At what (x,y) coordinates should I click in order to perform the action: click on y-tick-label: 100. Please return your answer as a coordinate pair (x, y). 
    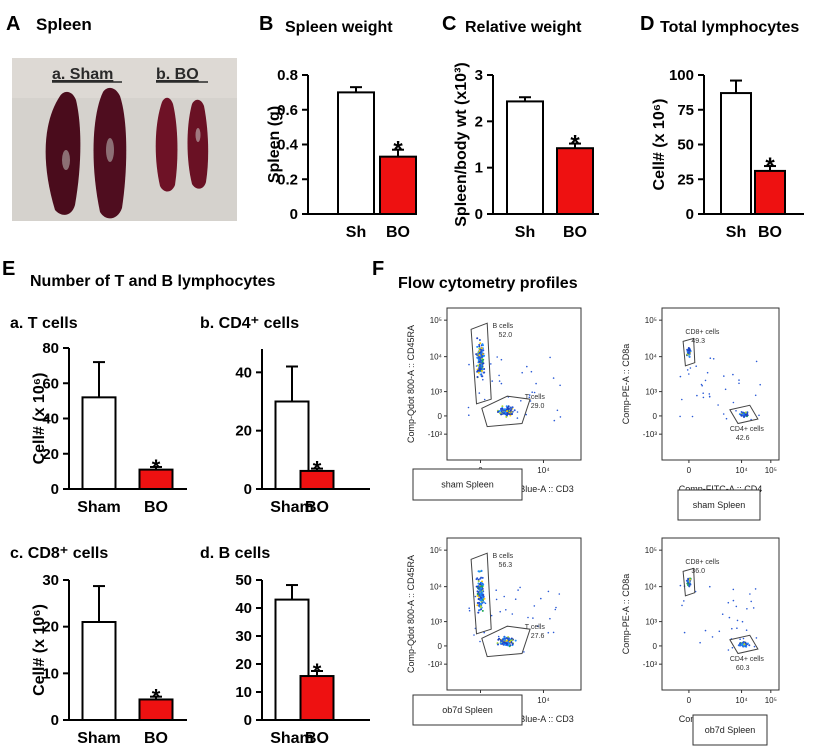
    Looking at the image, I should click on (681, 75).